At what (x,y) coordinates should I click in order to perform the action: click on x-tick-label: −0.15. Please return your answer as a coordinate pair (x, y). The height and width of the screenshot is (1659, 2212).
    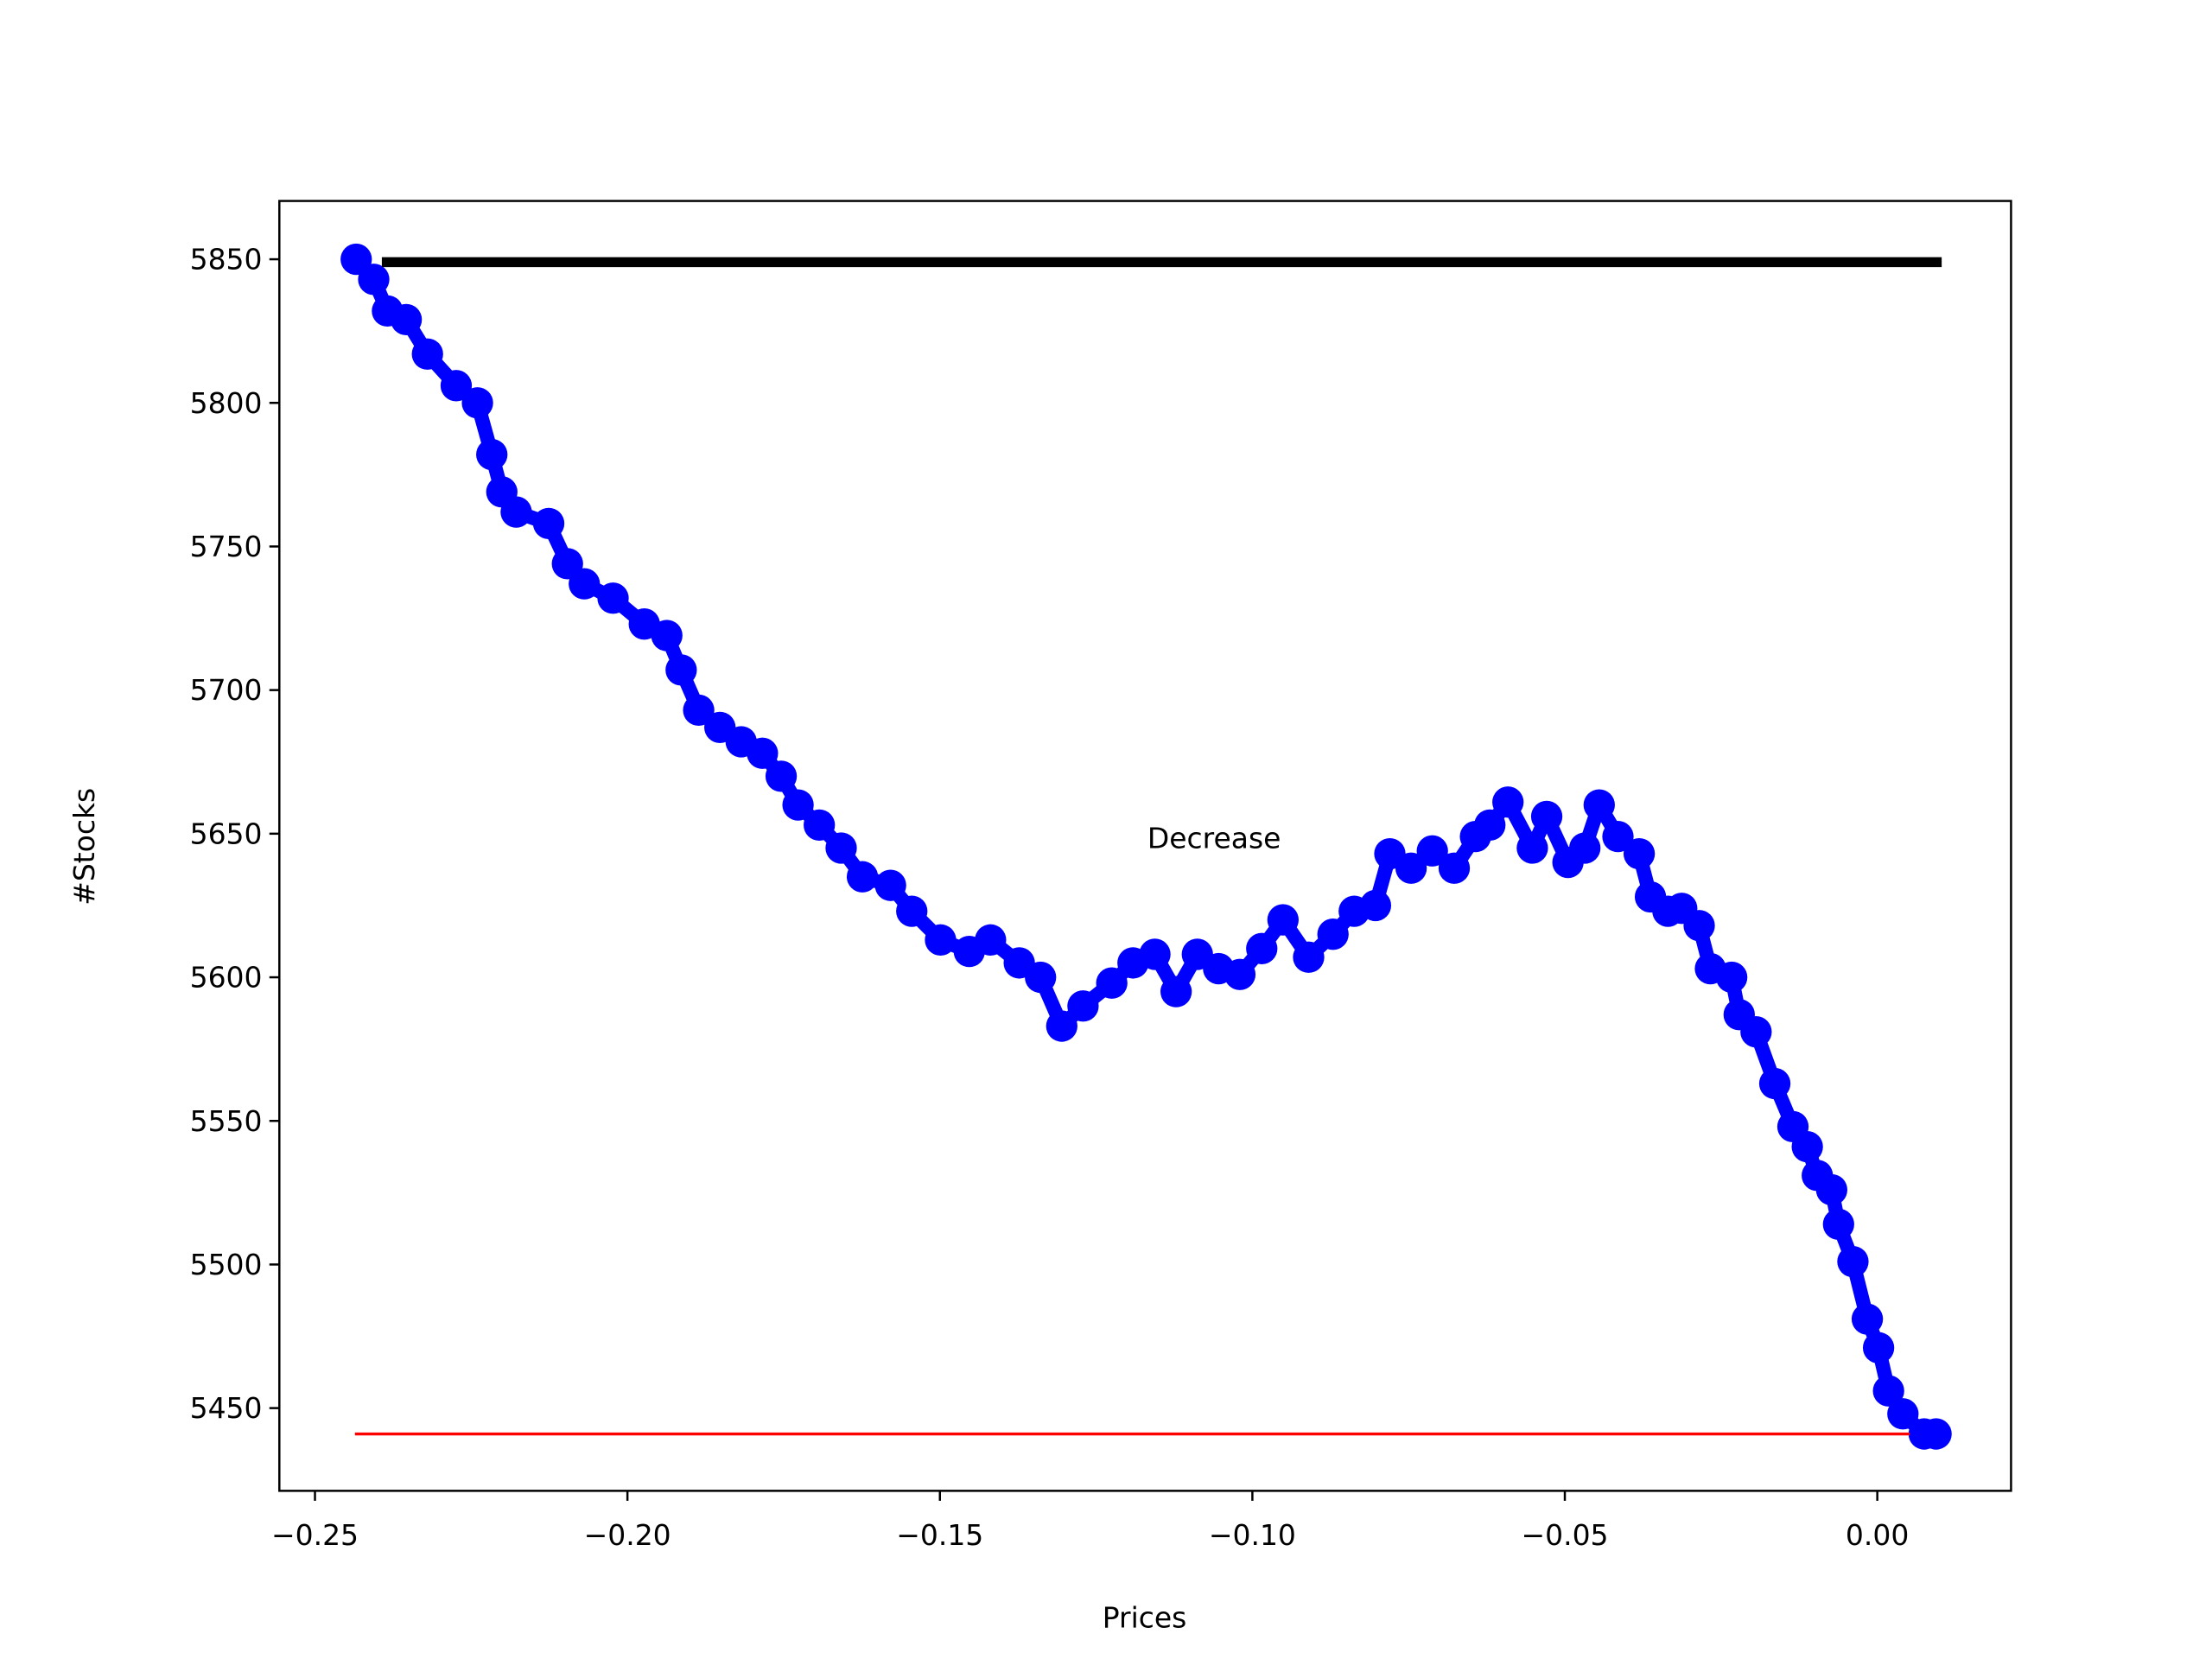
    Looking at the image, I should click on (940, 1535).